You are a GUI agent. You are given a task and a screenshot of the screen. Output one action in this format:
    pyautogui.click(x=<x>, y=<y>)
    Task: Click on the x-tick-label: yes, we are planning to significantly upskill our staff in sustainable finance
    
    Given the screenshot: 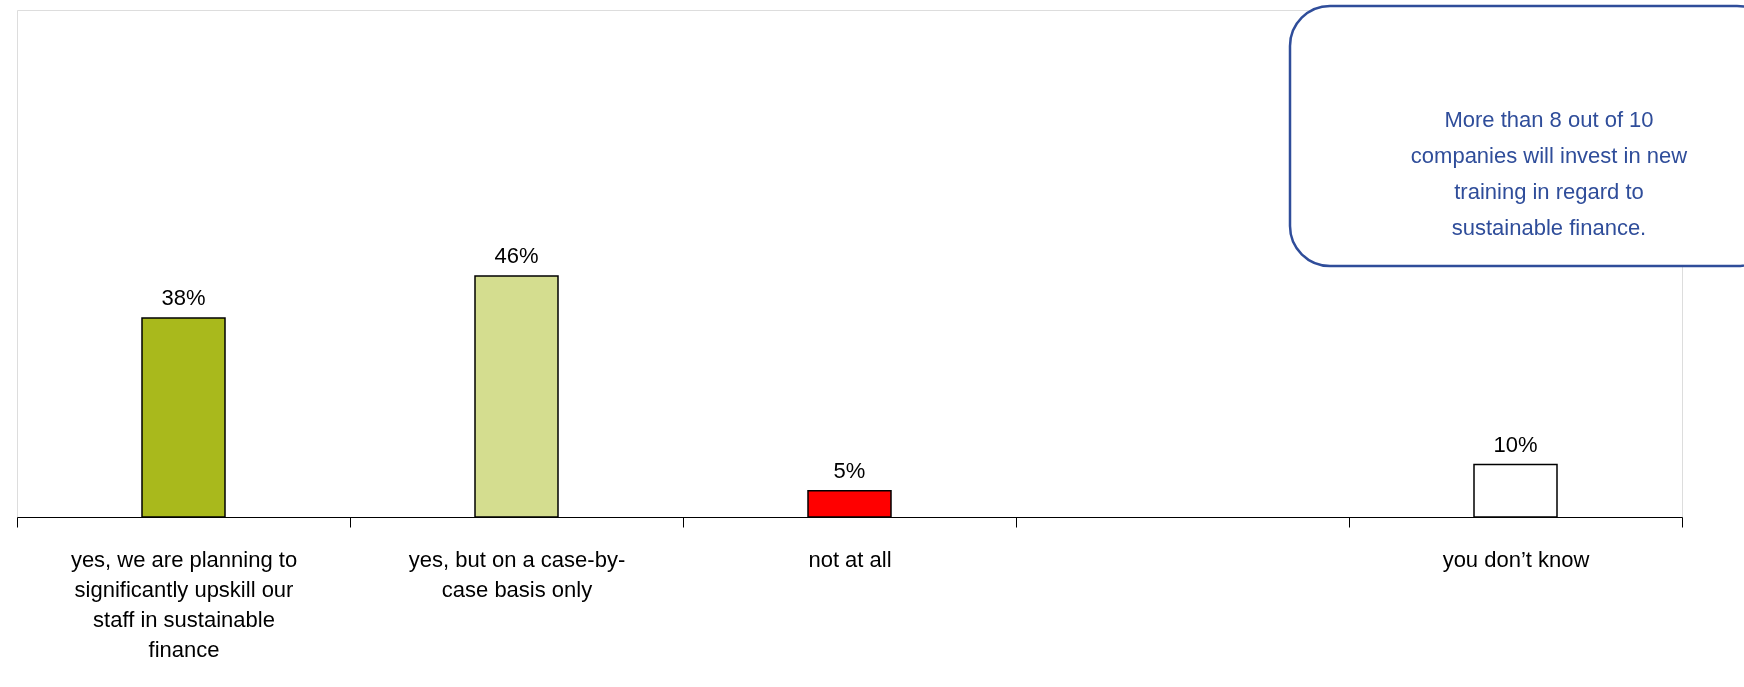 What is the action you would take?
    pyautogui.click(x=184, y=604)
    